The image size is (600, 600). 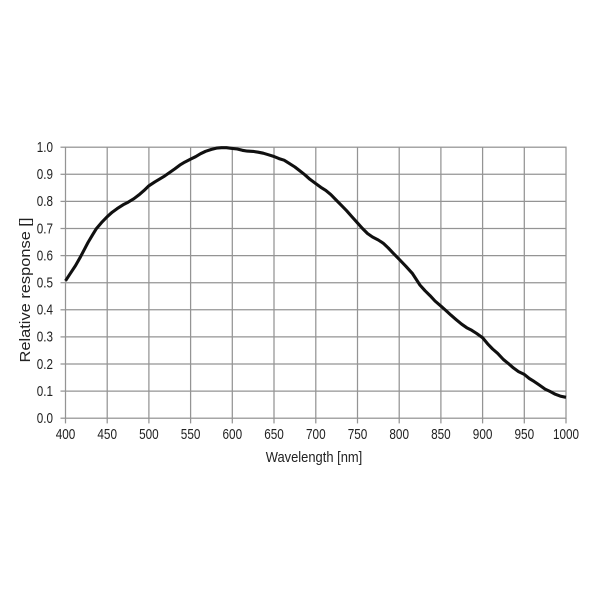 I want to click on svg-text: 0.9, so click(x=45, y=174).